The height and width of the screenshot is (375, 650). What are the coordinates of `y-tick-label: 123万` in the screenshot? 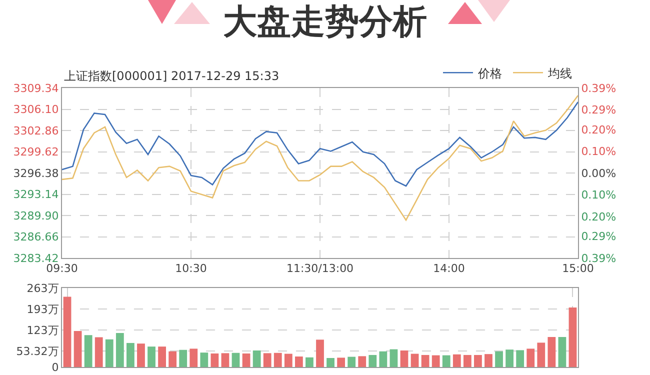 It's located at (42, 330).